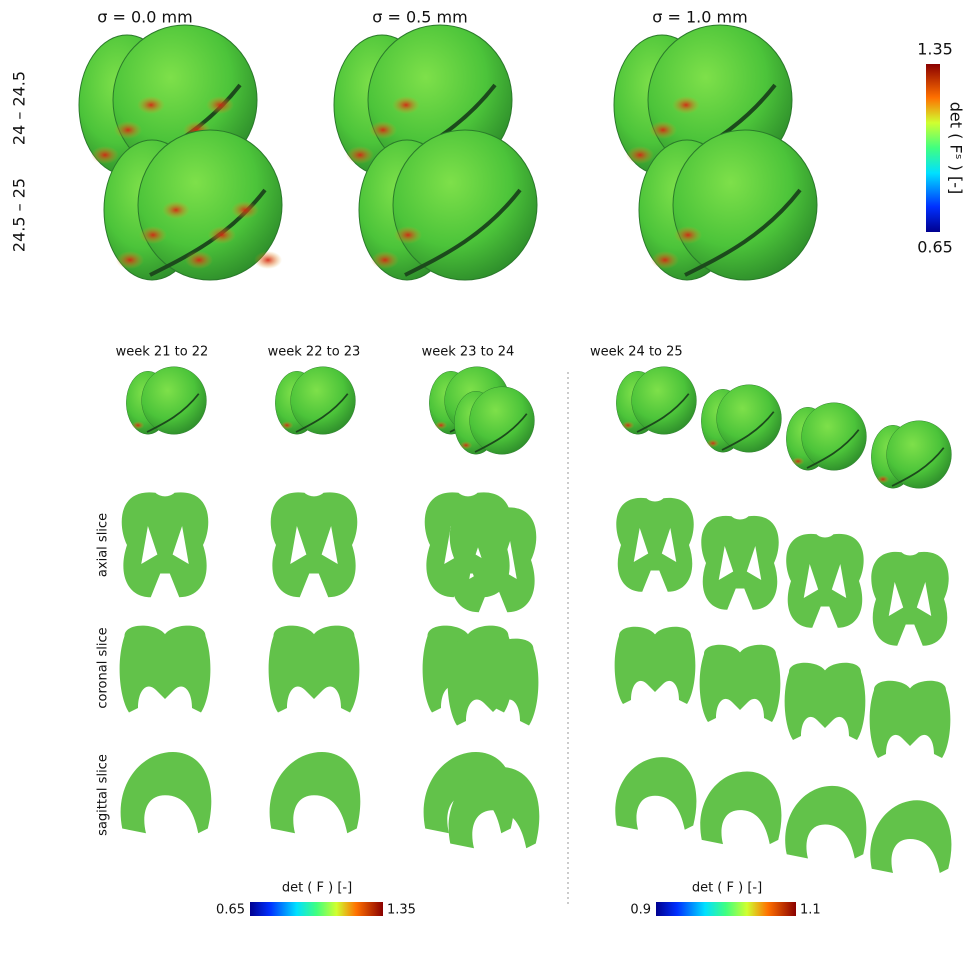  I want to click on row-label: axial slice, so click(103, 545).